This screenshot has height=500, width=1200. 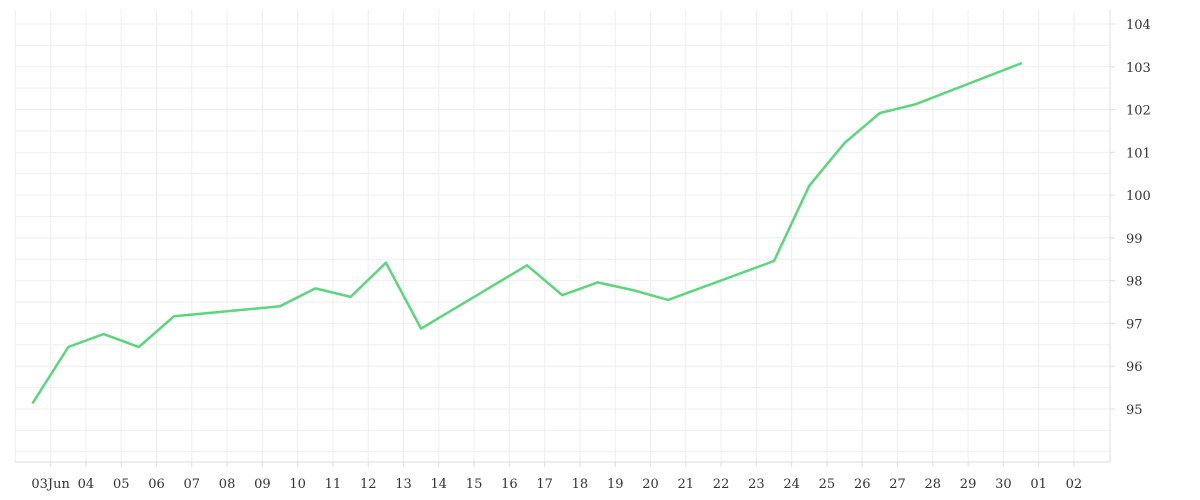 What do you see at coordinates (1138, 196) in the screenshot?
I see `y-tick-label: 100` at bounding box center [1138, 196].